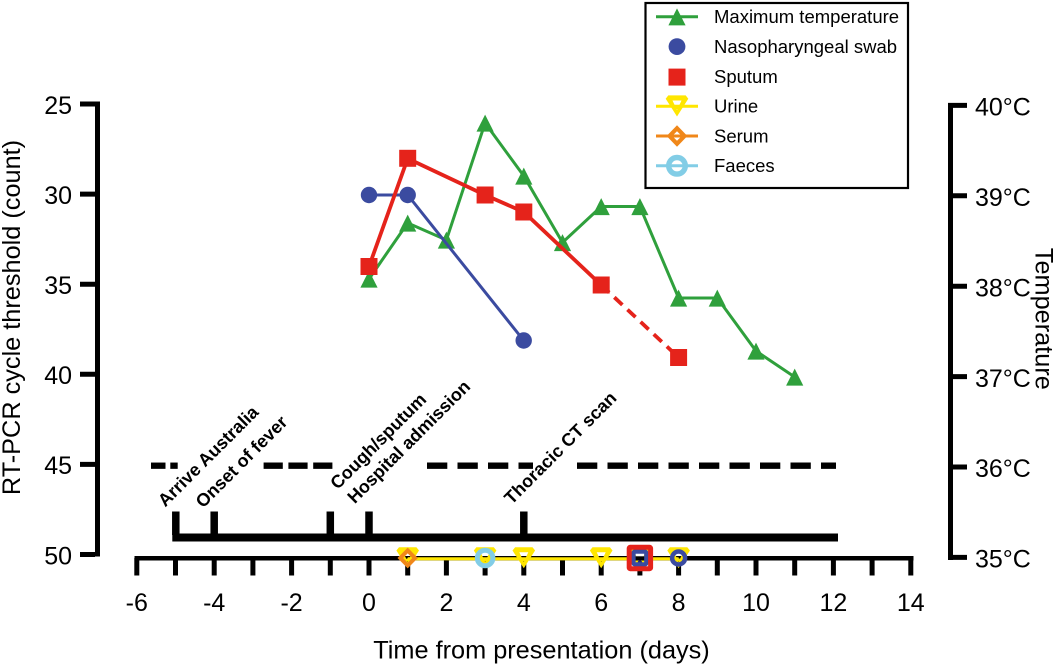 The width and height of the screenshot is (1064, 669). I want to click on svg-text: 0, so click(369, 603).